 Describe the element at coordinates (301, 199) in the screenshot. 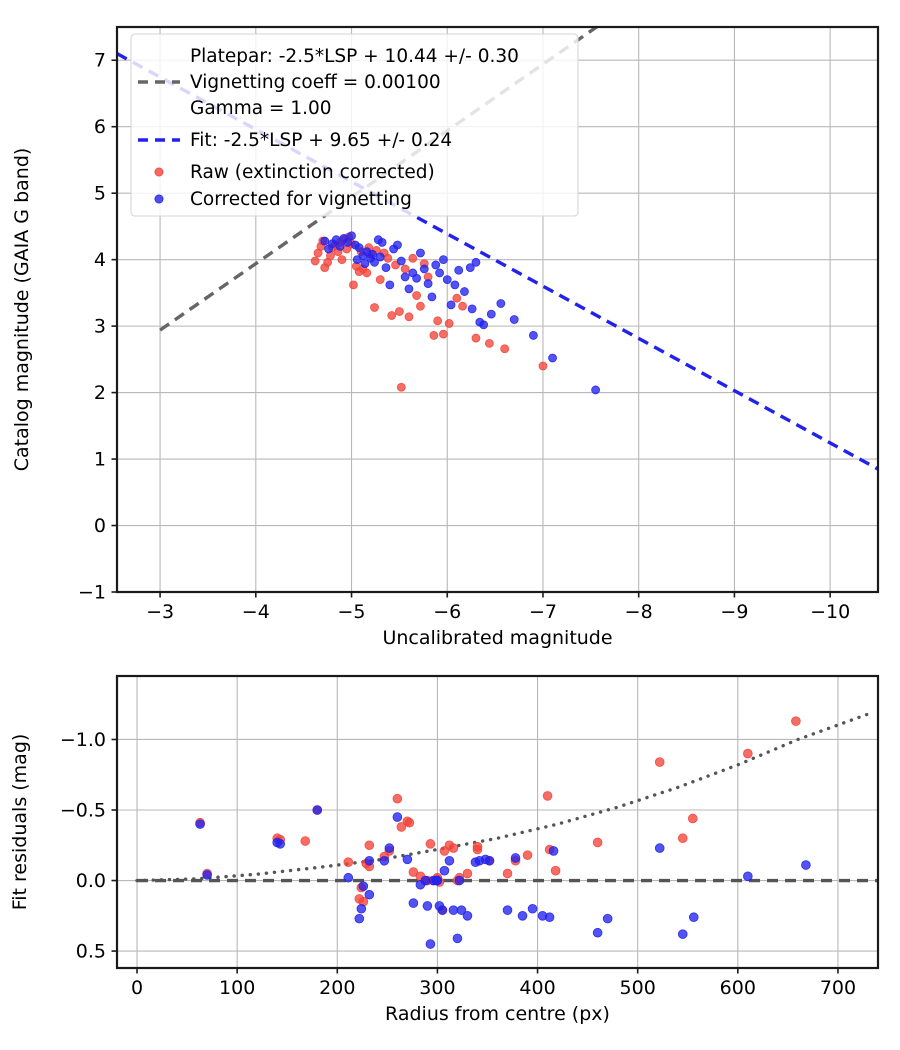

I see `legend-label: Corrected for vignetting` at that location.